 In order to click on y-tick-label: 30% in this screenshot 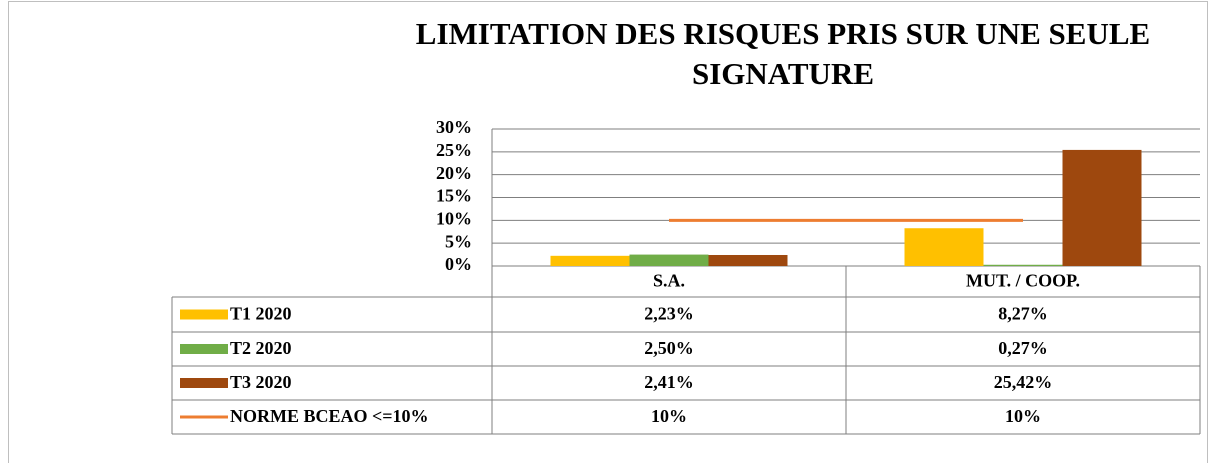, I will do `click(454, 127)`.